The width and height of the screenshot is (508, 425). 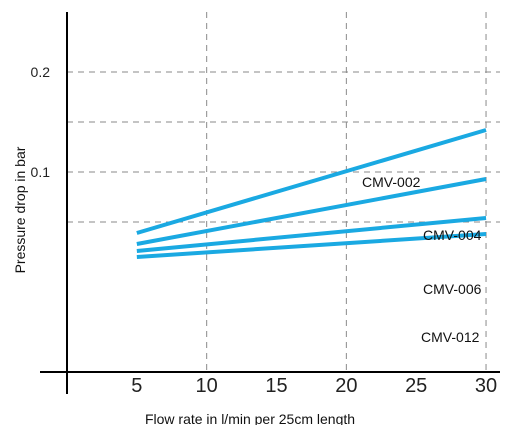 I want to click on series-labels: CMV-002 CMV-004 CMV-006 CMV-012, so click(x=422, y=259).